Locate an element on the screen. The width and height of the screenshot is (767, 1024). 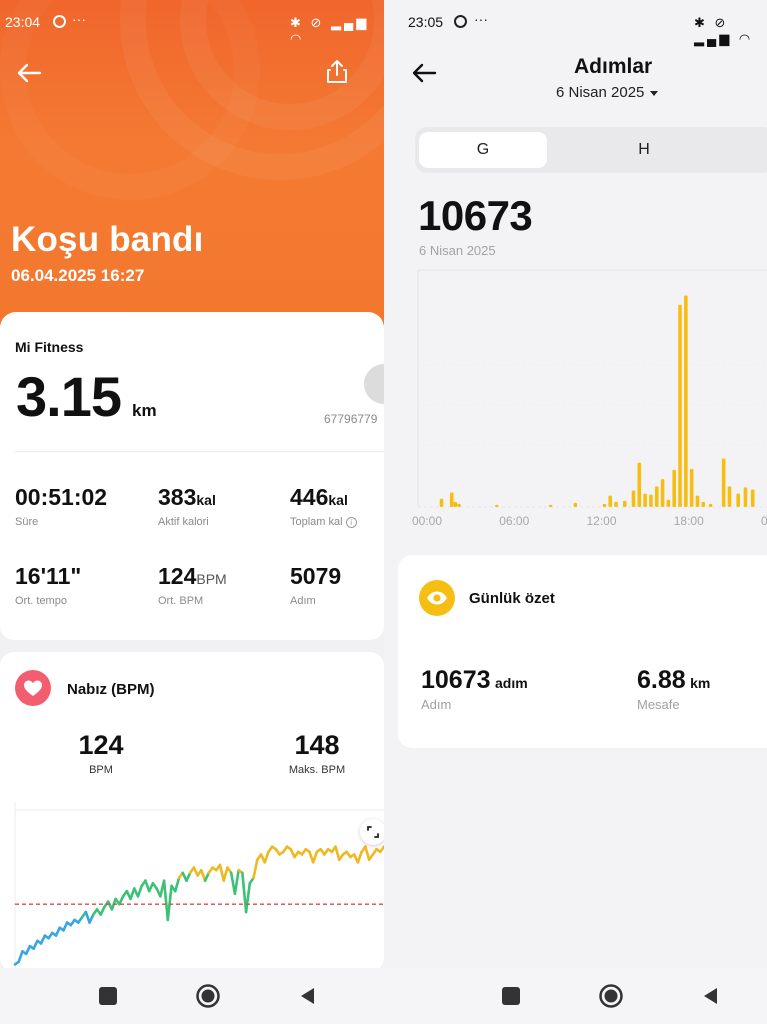
hr-average: 124 BPM is located at coordinates (101, 753).